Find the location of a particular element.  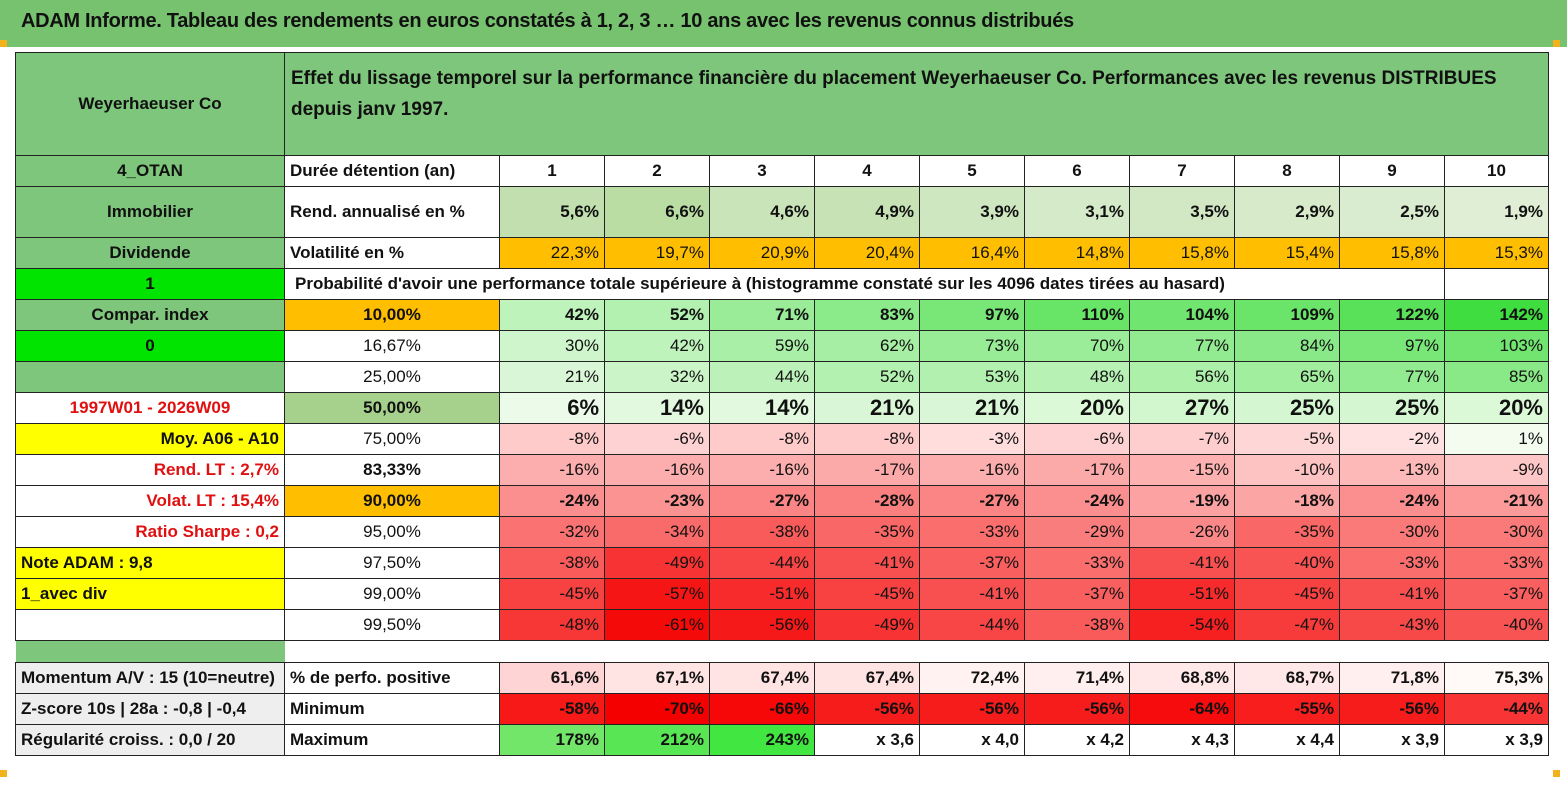

summary-value: -44% is located at coordinates (1496, 709).